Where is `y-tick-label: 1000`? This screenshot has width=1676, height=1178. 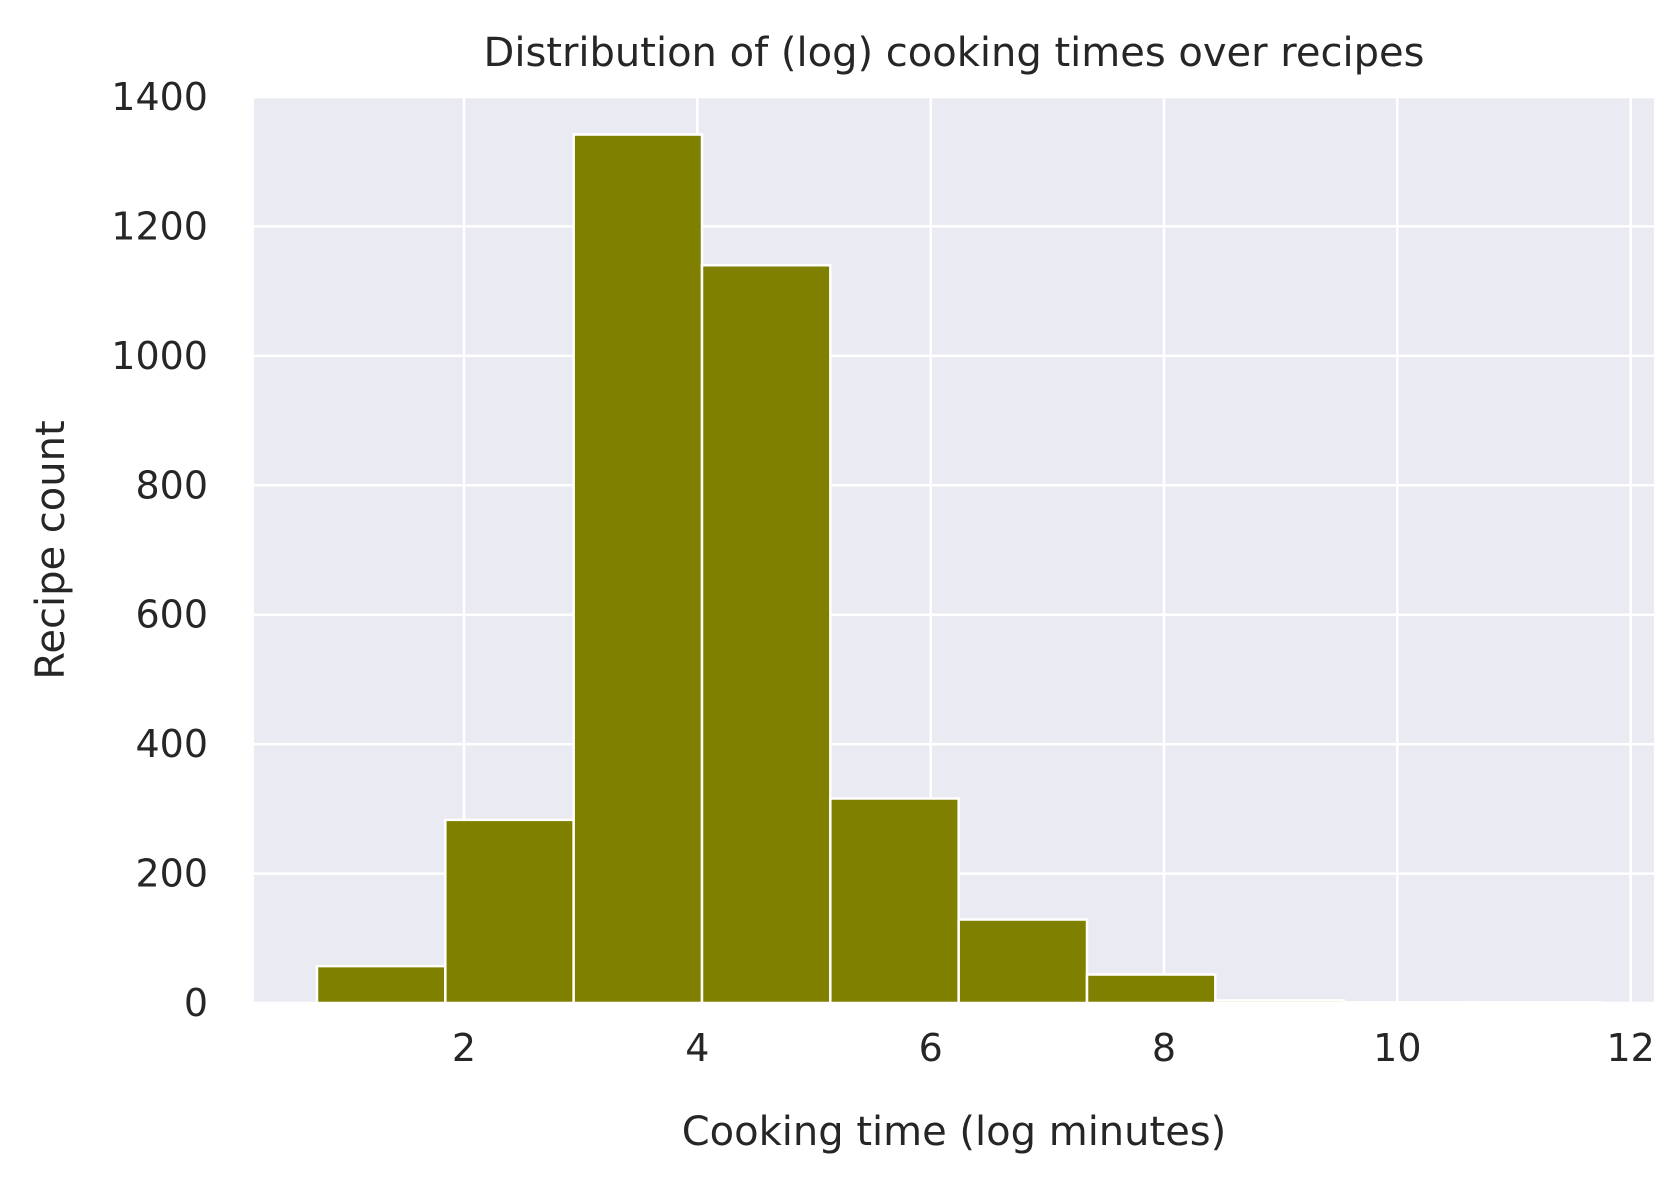
y-tick-label: 1000 is located at coordinates (159, 356).